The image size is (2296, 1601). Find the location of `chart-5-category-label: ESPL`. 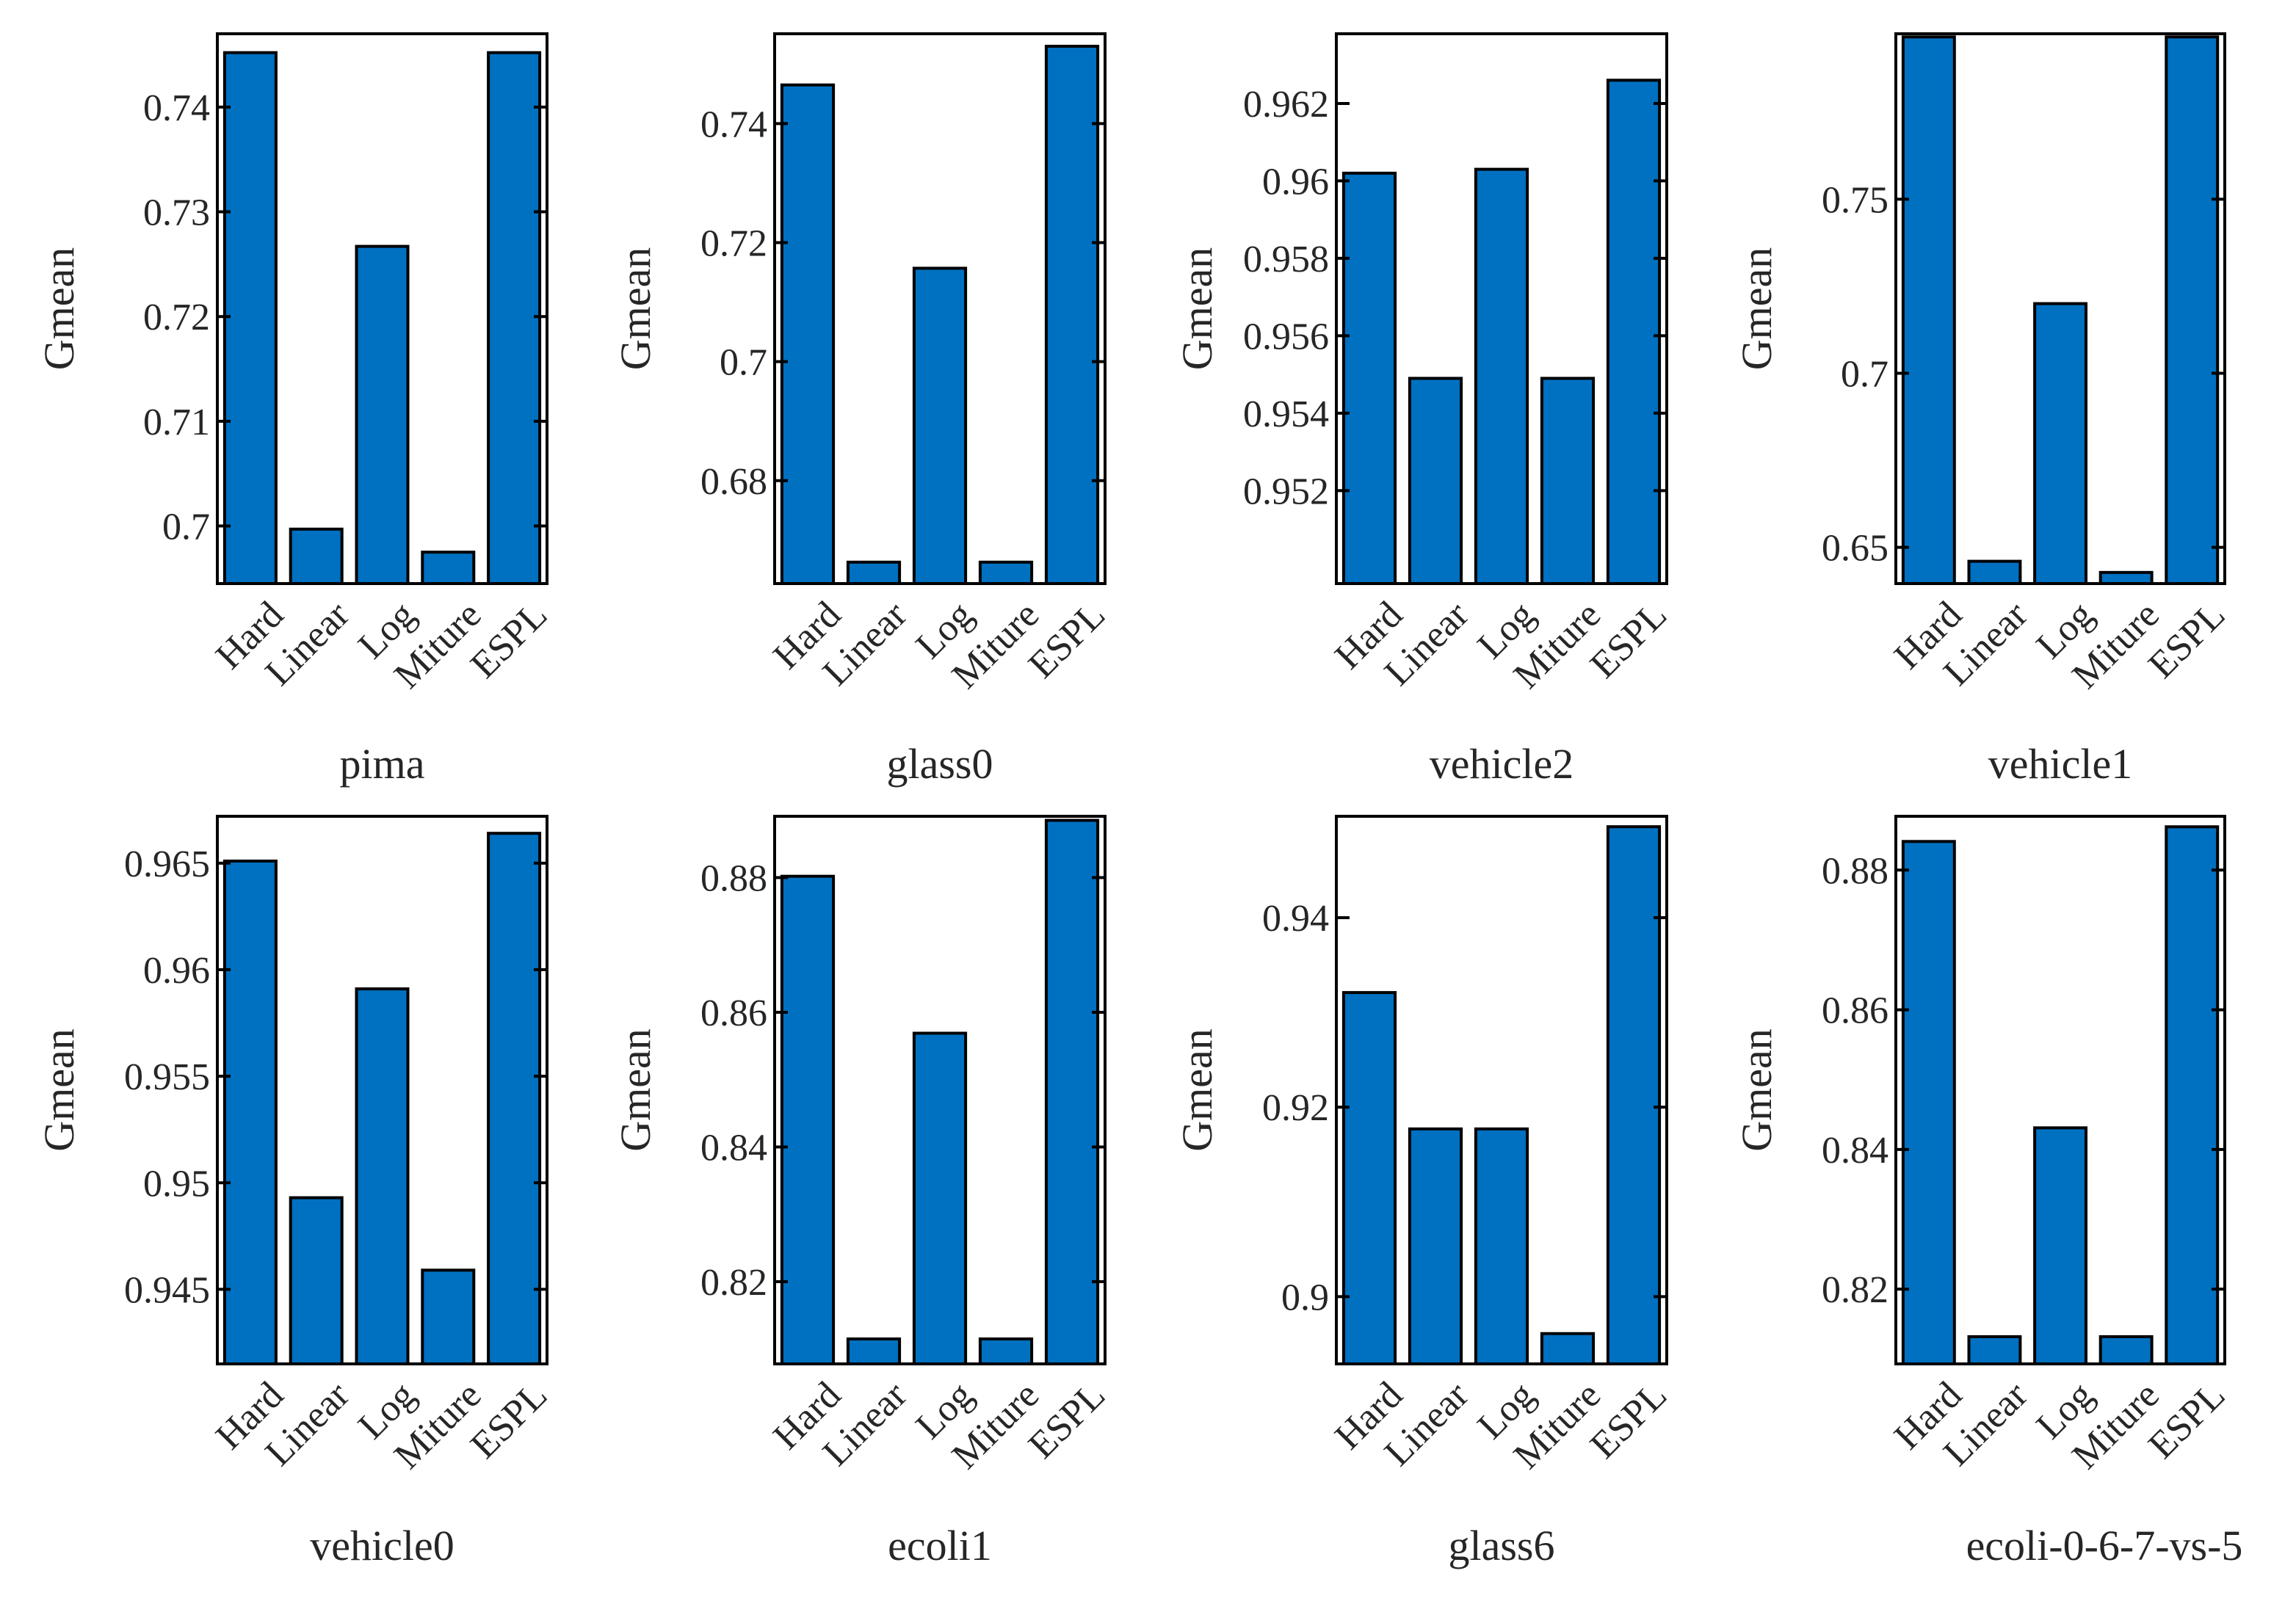

chart-5-category-label: ESPL is located at coordinates (1067, 1420).